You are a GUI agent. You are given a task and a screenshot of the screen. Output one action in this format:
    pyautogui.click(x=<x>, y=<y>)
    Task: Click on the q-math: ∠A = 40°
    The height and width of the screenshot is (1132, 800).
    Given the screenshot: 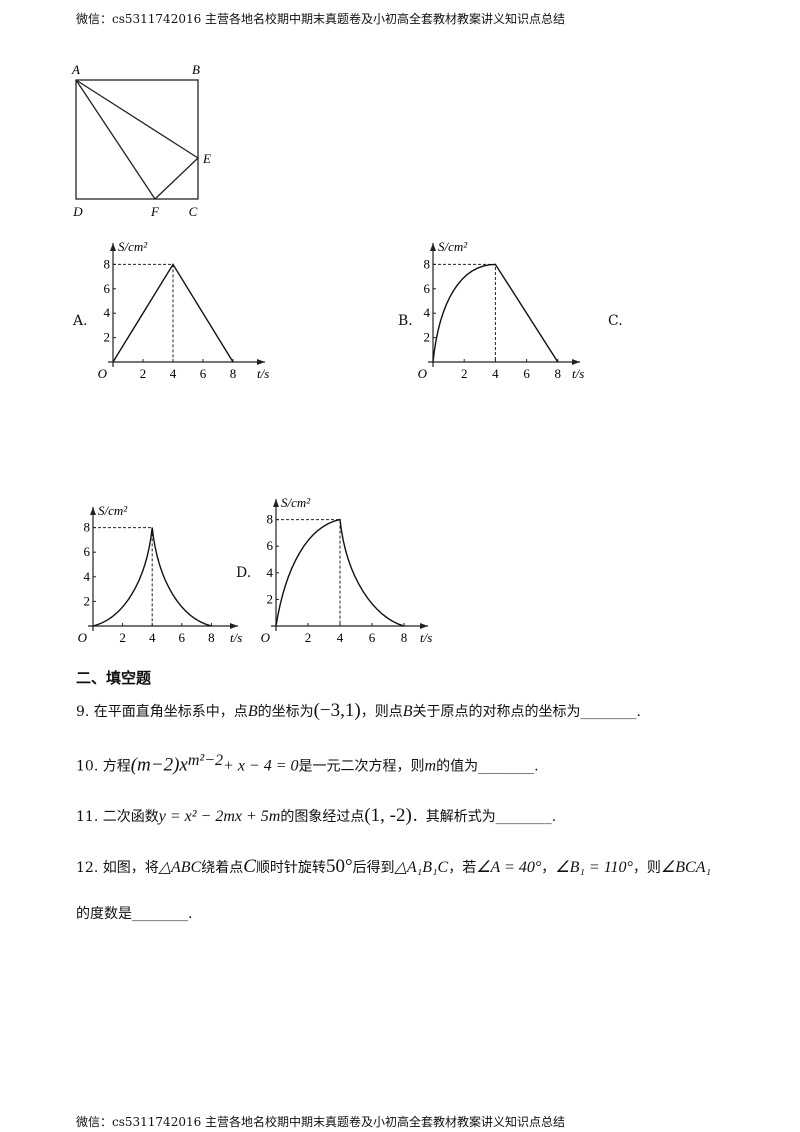 What is the action you would take?
    pyautogui.click(x=509, y=867)
    